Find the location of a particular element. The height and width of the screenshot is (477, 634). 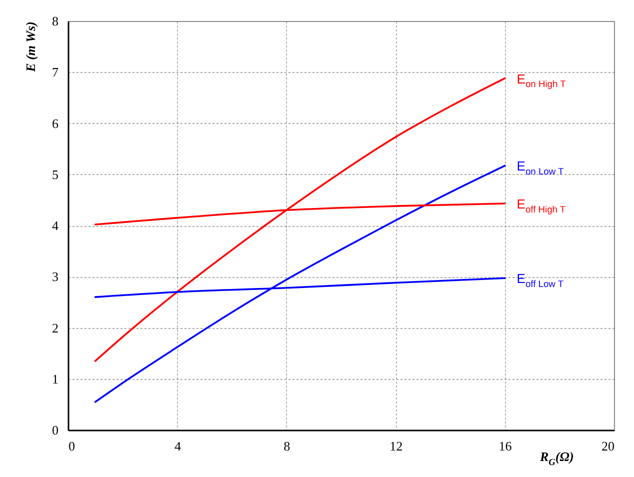

y-tick-label: 1 is located at coordinates (55, 378).